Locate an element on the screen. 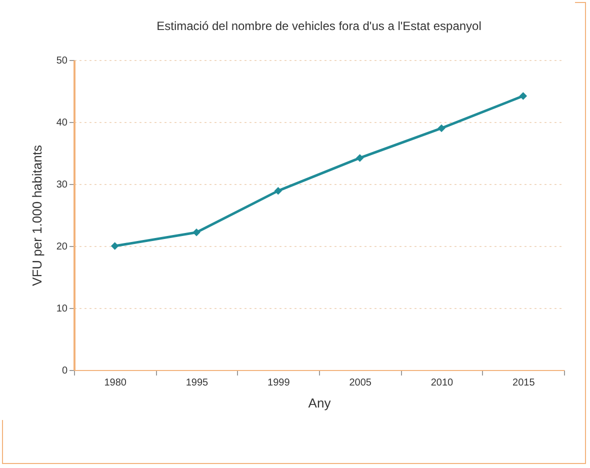  x-tick-label: 2010 is located at coordinates (442, 383).